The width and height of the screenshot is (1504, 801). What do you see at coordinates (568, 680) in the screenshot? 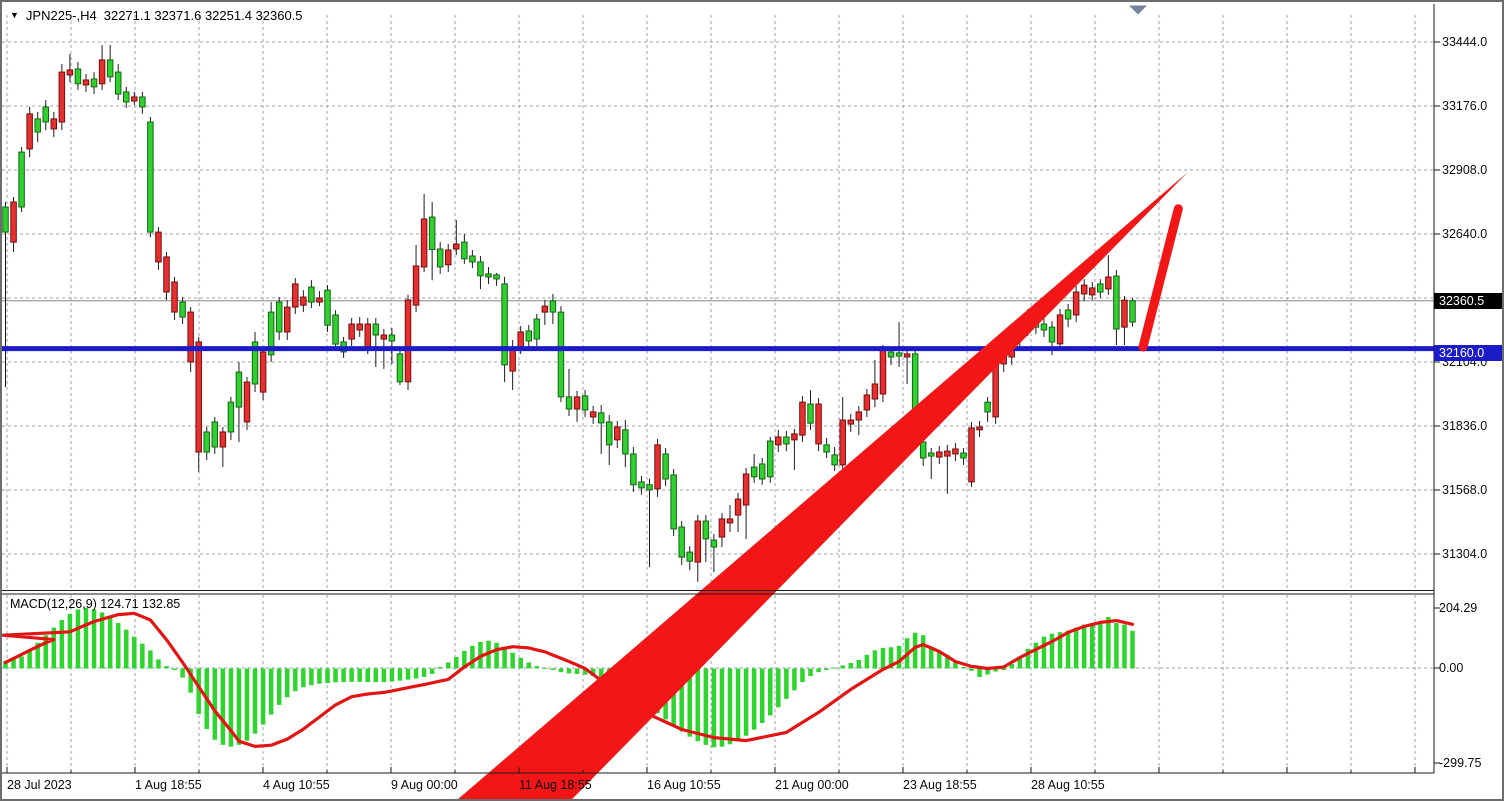
I see `macd-signal-line` at bounding box center [568, 680].